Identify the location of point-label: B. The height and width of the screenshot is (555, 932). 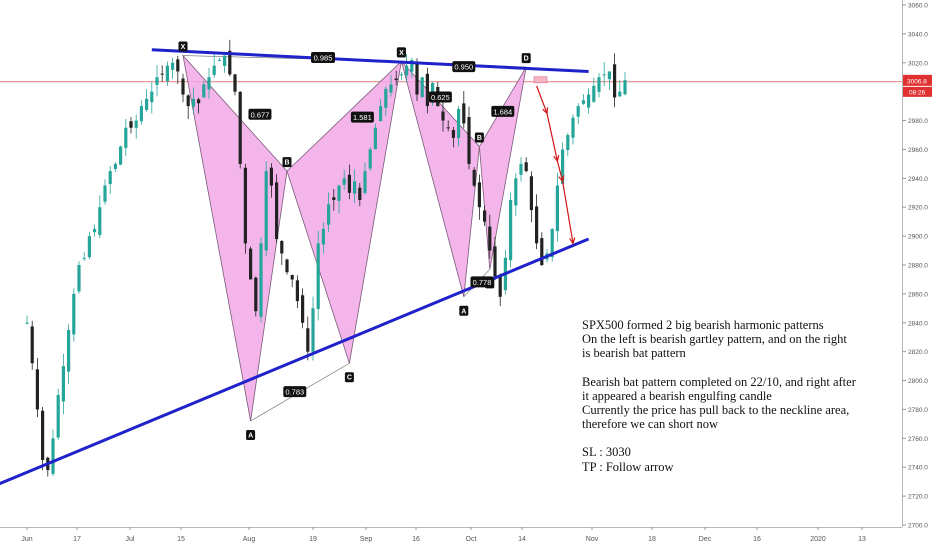
(286, 163).